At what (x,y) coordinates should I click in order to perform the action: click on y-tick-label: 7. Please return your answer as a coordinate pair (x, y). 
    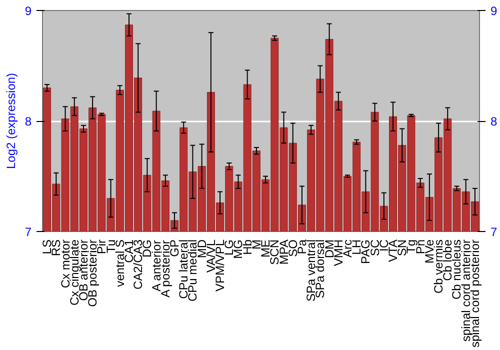
    Looking at the image, I should click on (28, 232).